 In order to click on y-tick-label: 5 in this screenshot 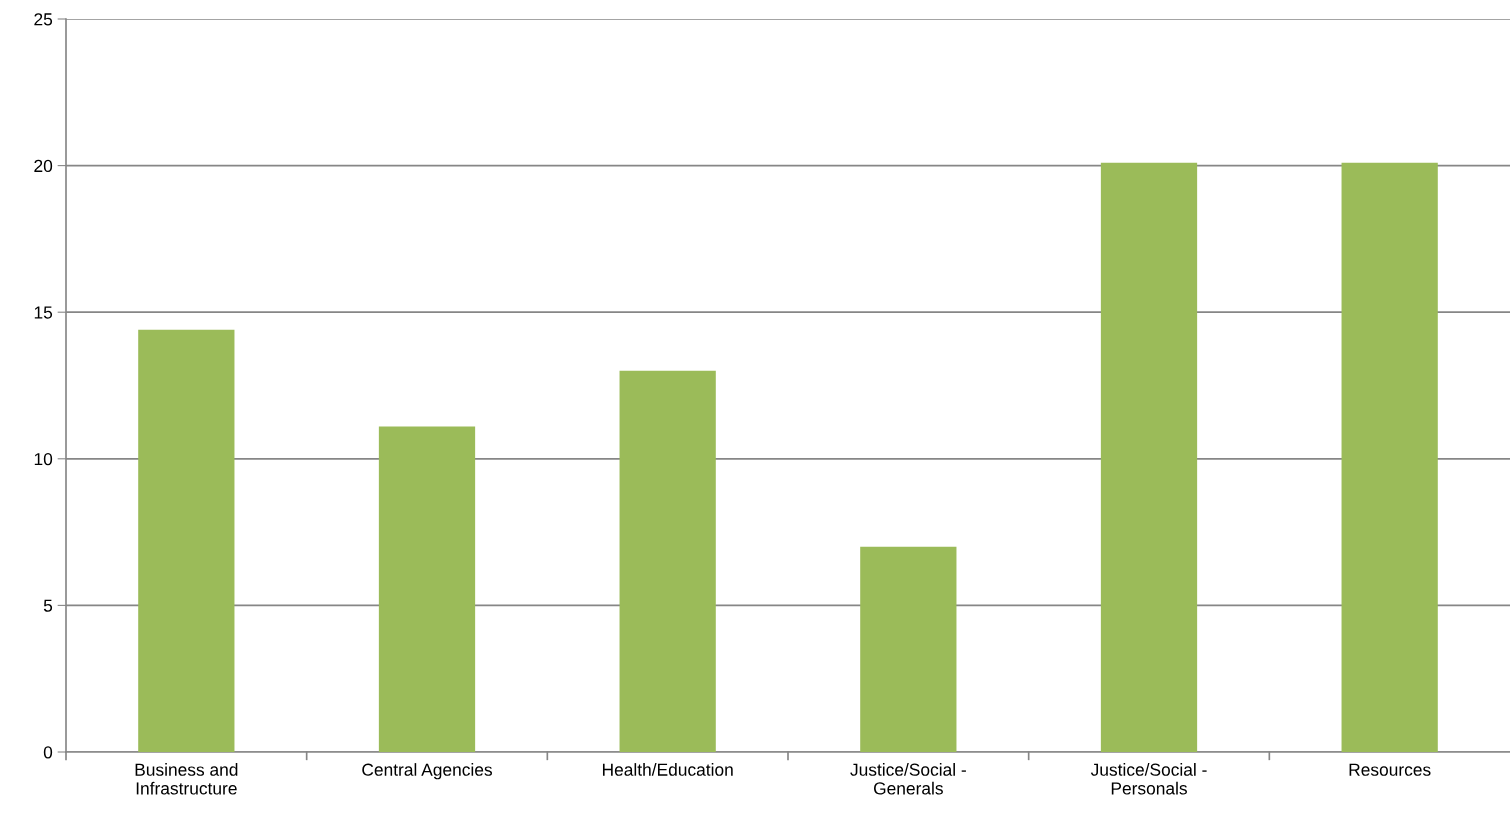, I will do `click(48, 605)`.